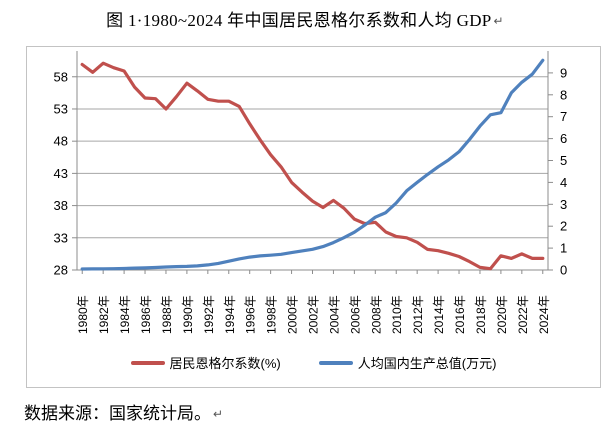 Image resolution: width=610 pixels, height=444 pixels. What do you see at coordinates (104, 314) in the screenshot?
I see `x-axis-tick-label: 1982年` at bounding box center [104, 314].